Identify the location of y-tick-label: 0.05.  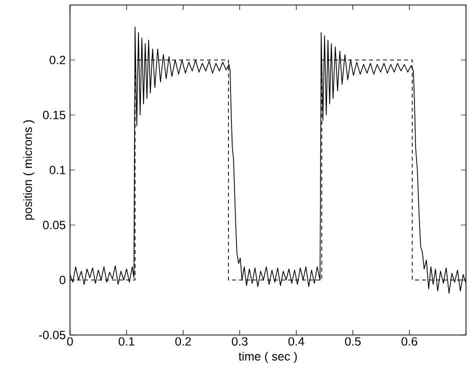
(54, 225).